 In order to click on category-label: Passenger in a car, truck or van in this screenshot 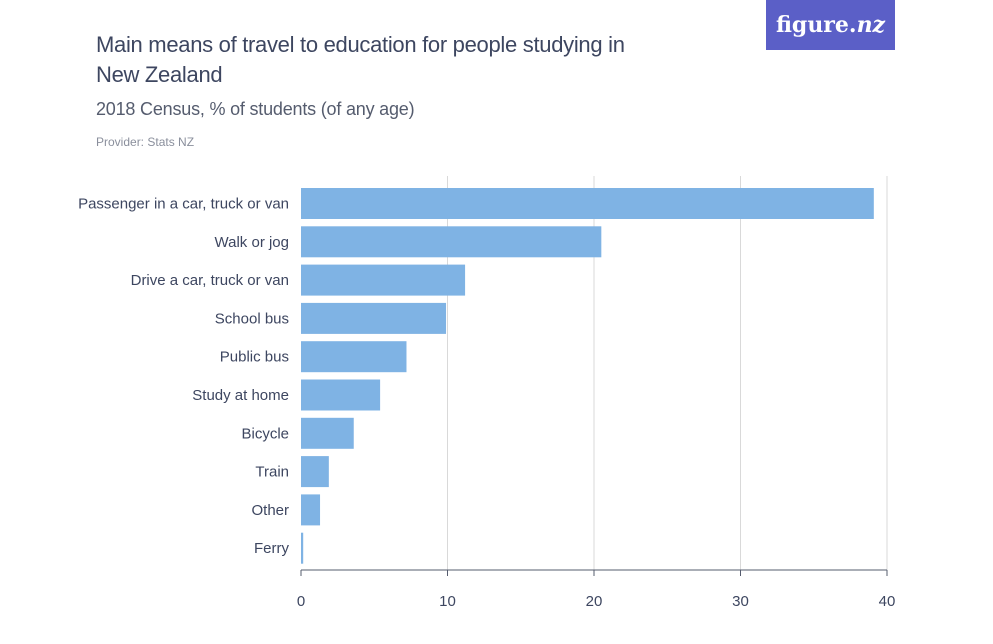, I will do `click(183, 204)`.